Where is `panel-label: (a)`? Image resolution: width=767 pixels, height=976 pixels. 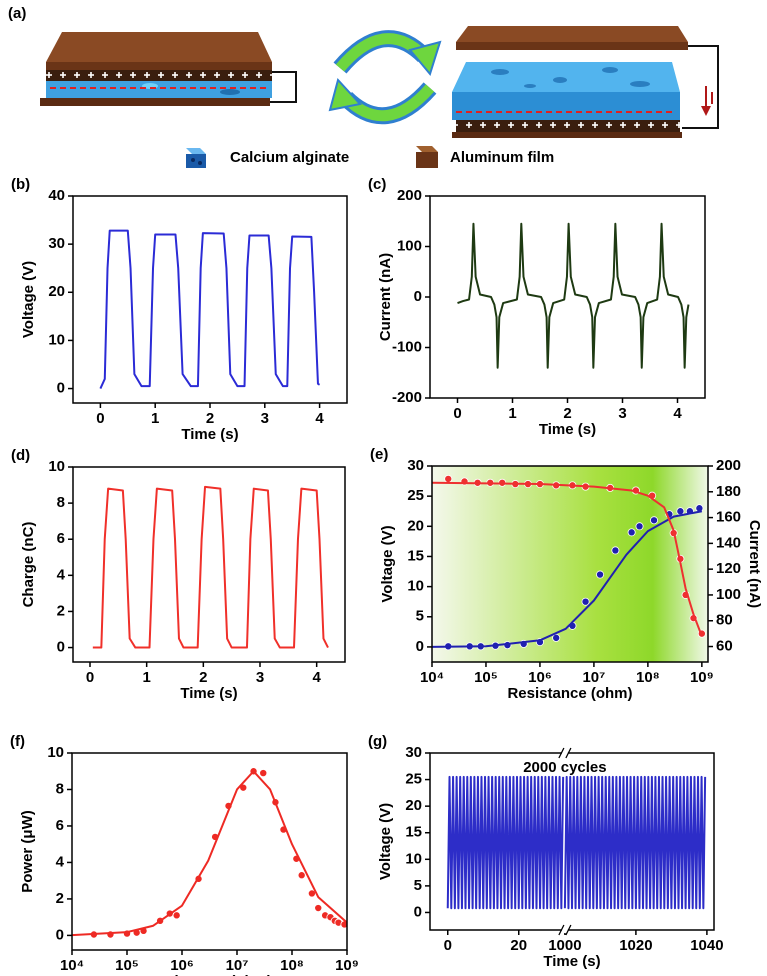 panel-label: (a) is located at coordinates (17, 13).